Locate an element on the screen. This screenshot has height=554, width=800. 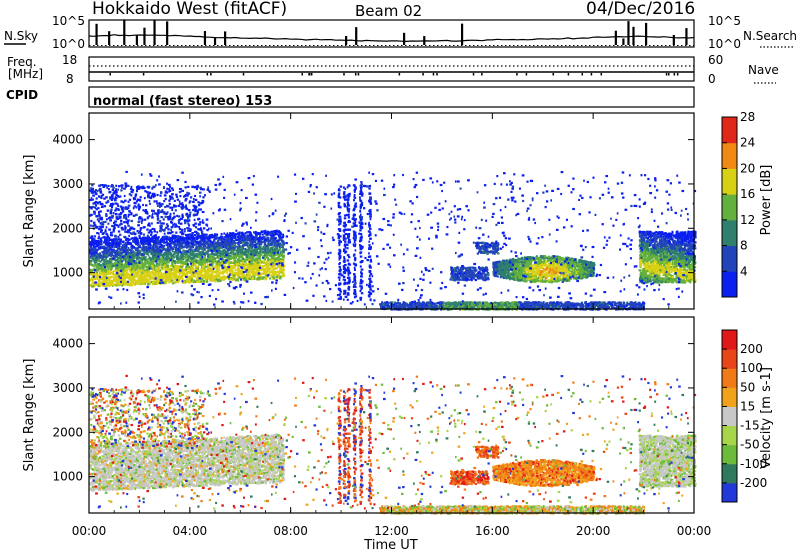
nsky-right-tick-bottom: 10^0 is located at coordinates (724, 44).